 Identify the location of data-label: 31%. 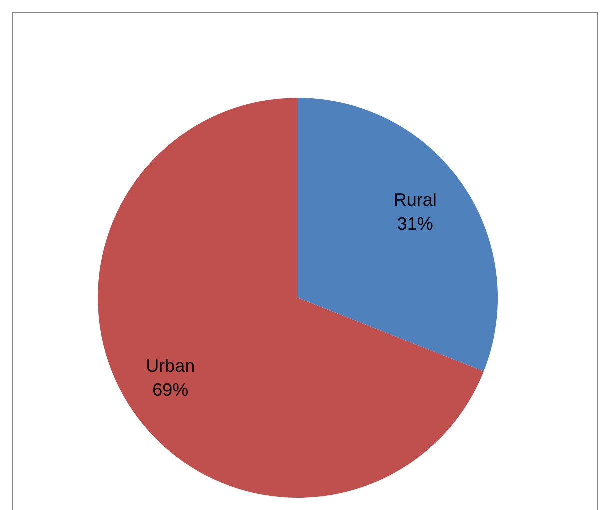
(415, 224).